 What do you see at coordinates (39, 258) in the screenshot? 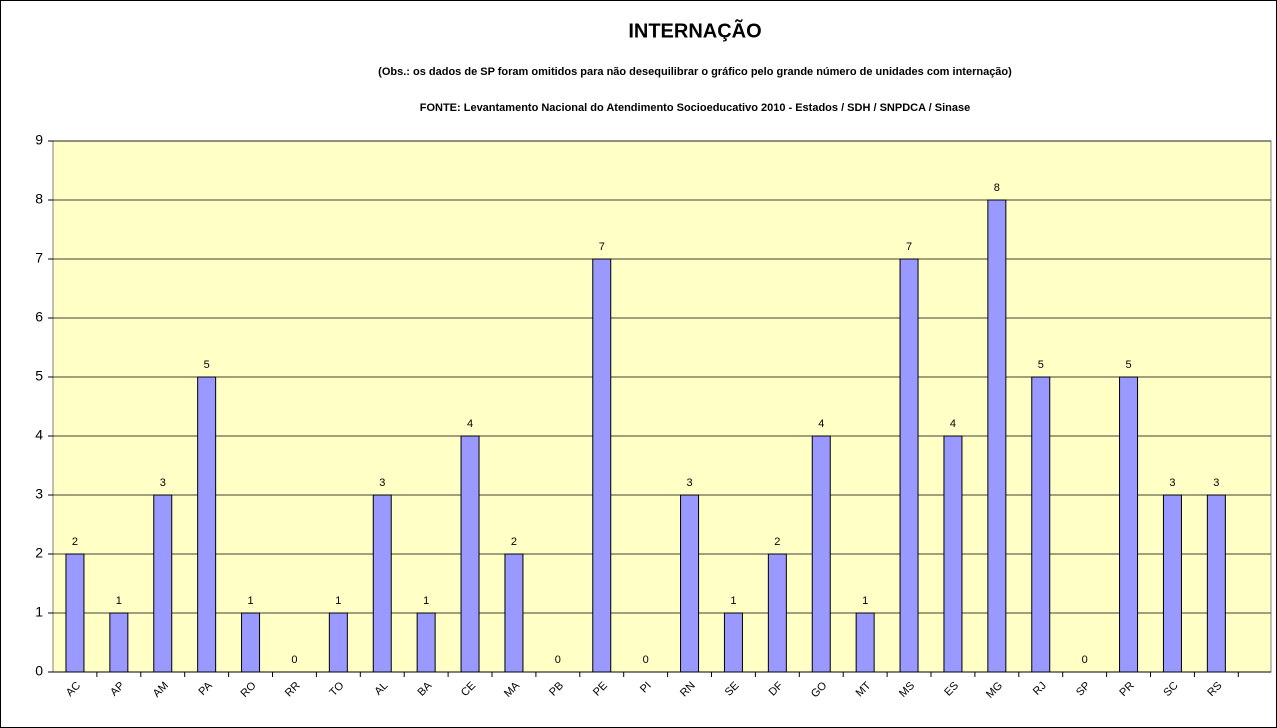
I see `y-tick-label: 7` at bounding box center [39, 258].